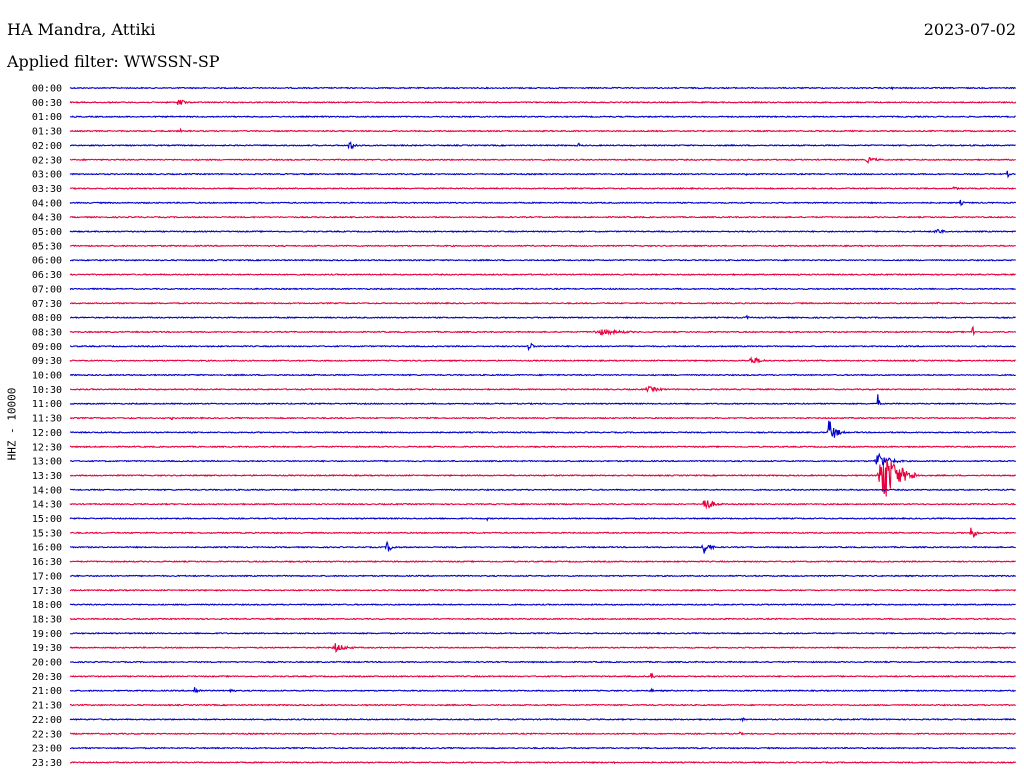  Describe the element at coordinates (47, 146) in the screenshot. I see `row-time-label: 02:00` at that location.